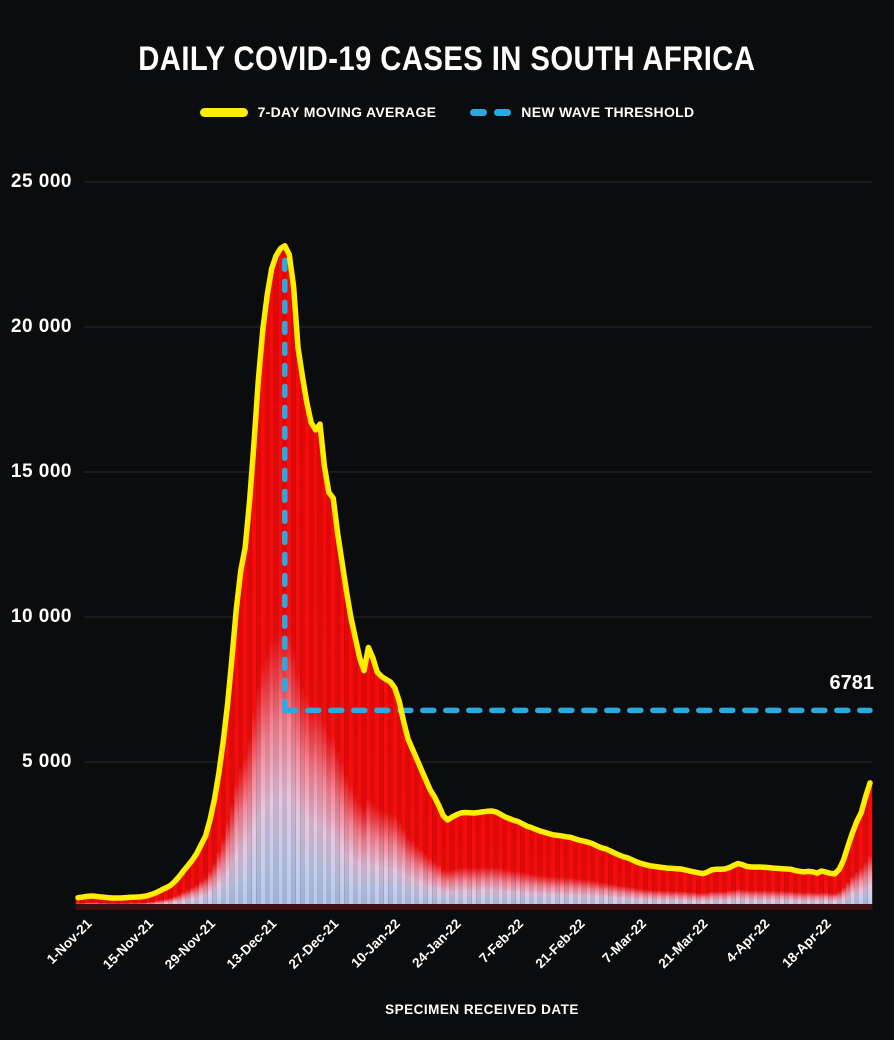  Describe the element at coordinates (482, 1009) in the screenshot. I see `x-axis-title: SPECIMEN RECEIVED DATE` at that location.